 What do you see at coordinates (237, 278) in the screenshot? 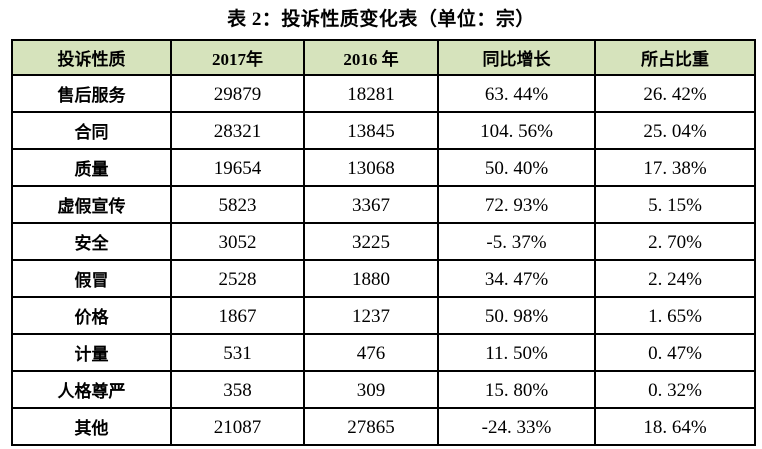
I see `cell-2017-value: 2528` at bounding box center [237, 278].